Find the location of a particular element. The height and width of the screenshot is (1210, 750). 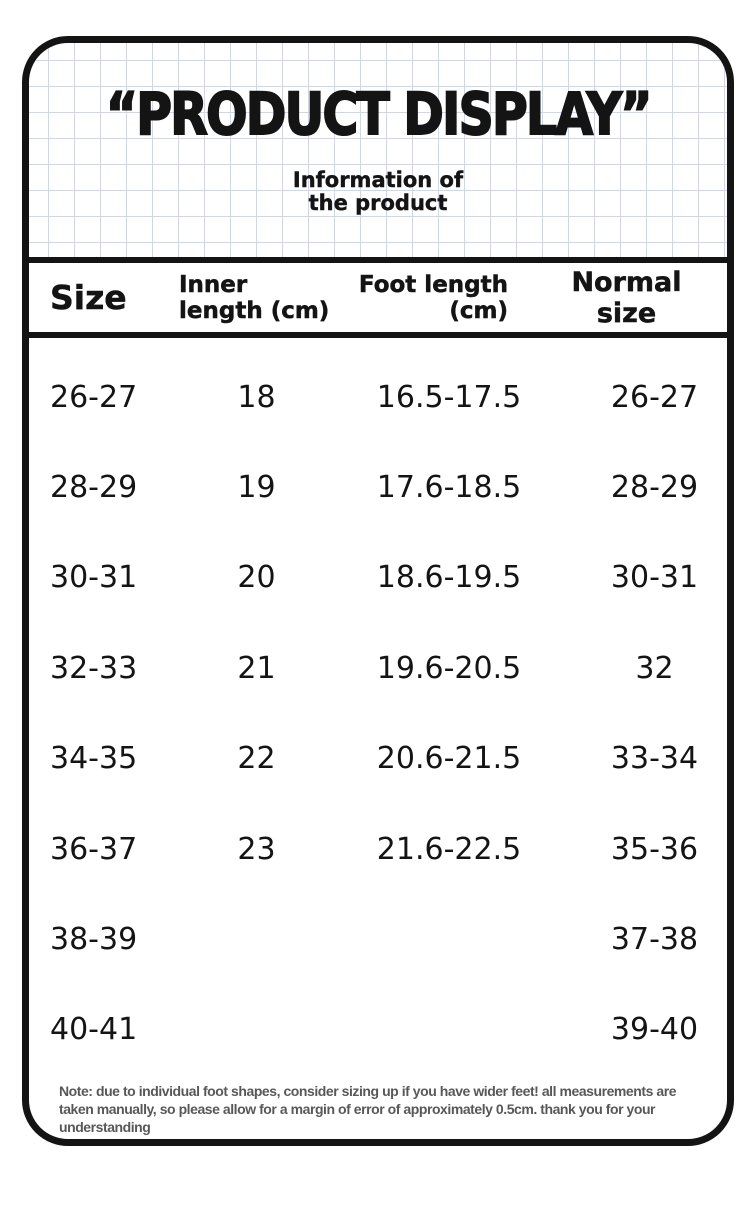

subtitle-line2: the product is located at coordinates (378, 203).